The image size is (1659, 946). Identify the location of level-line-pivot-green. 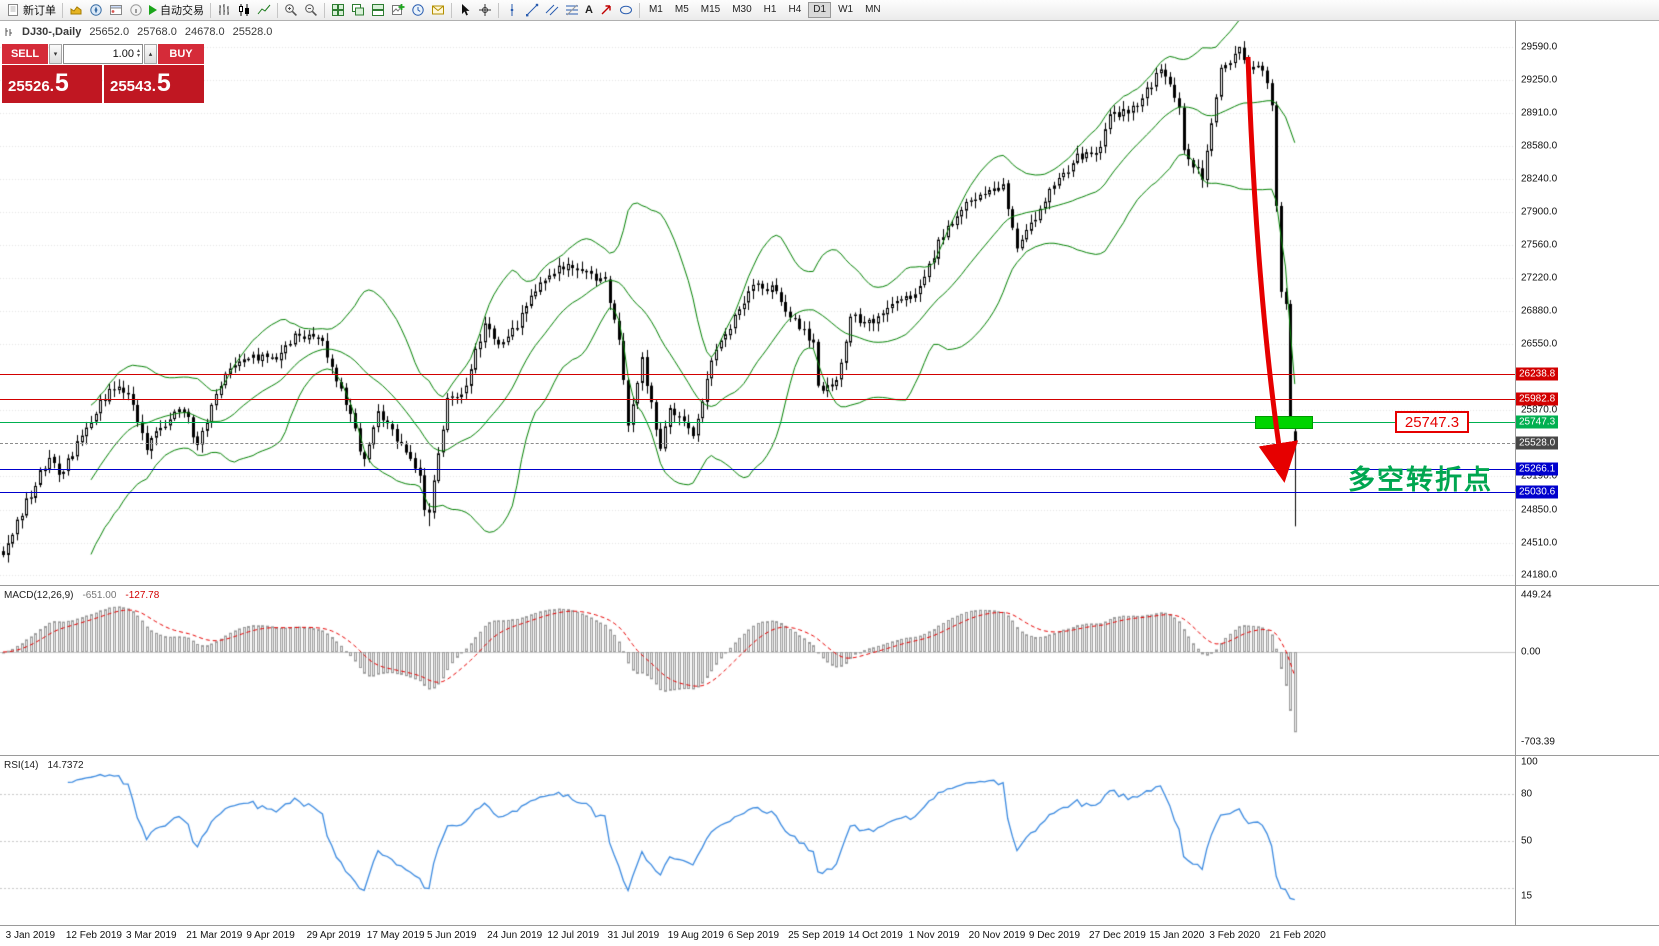
(757, 422).